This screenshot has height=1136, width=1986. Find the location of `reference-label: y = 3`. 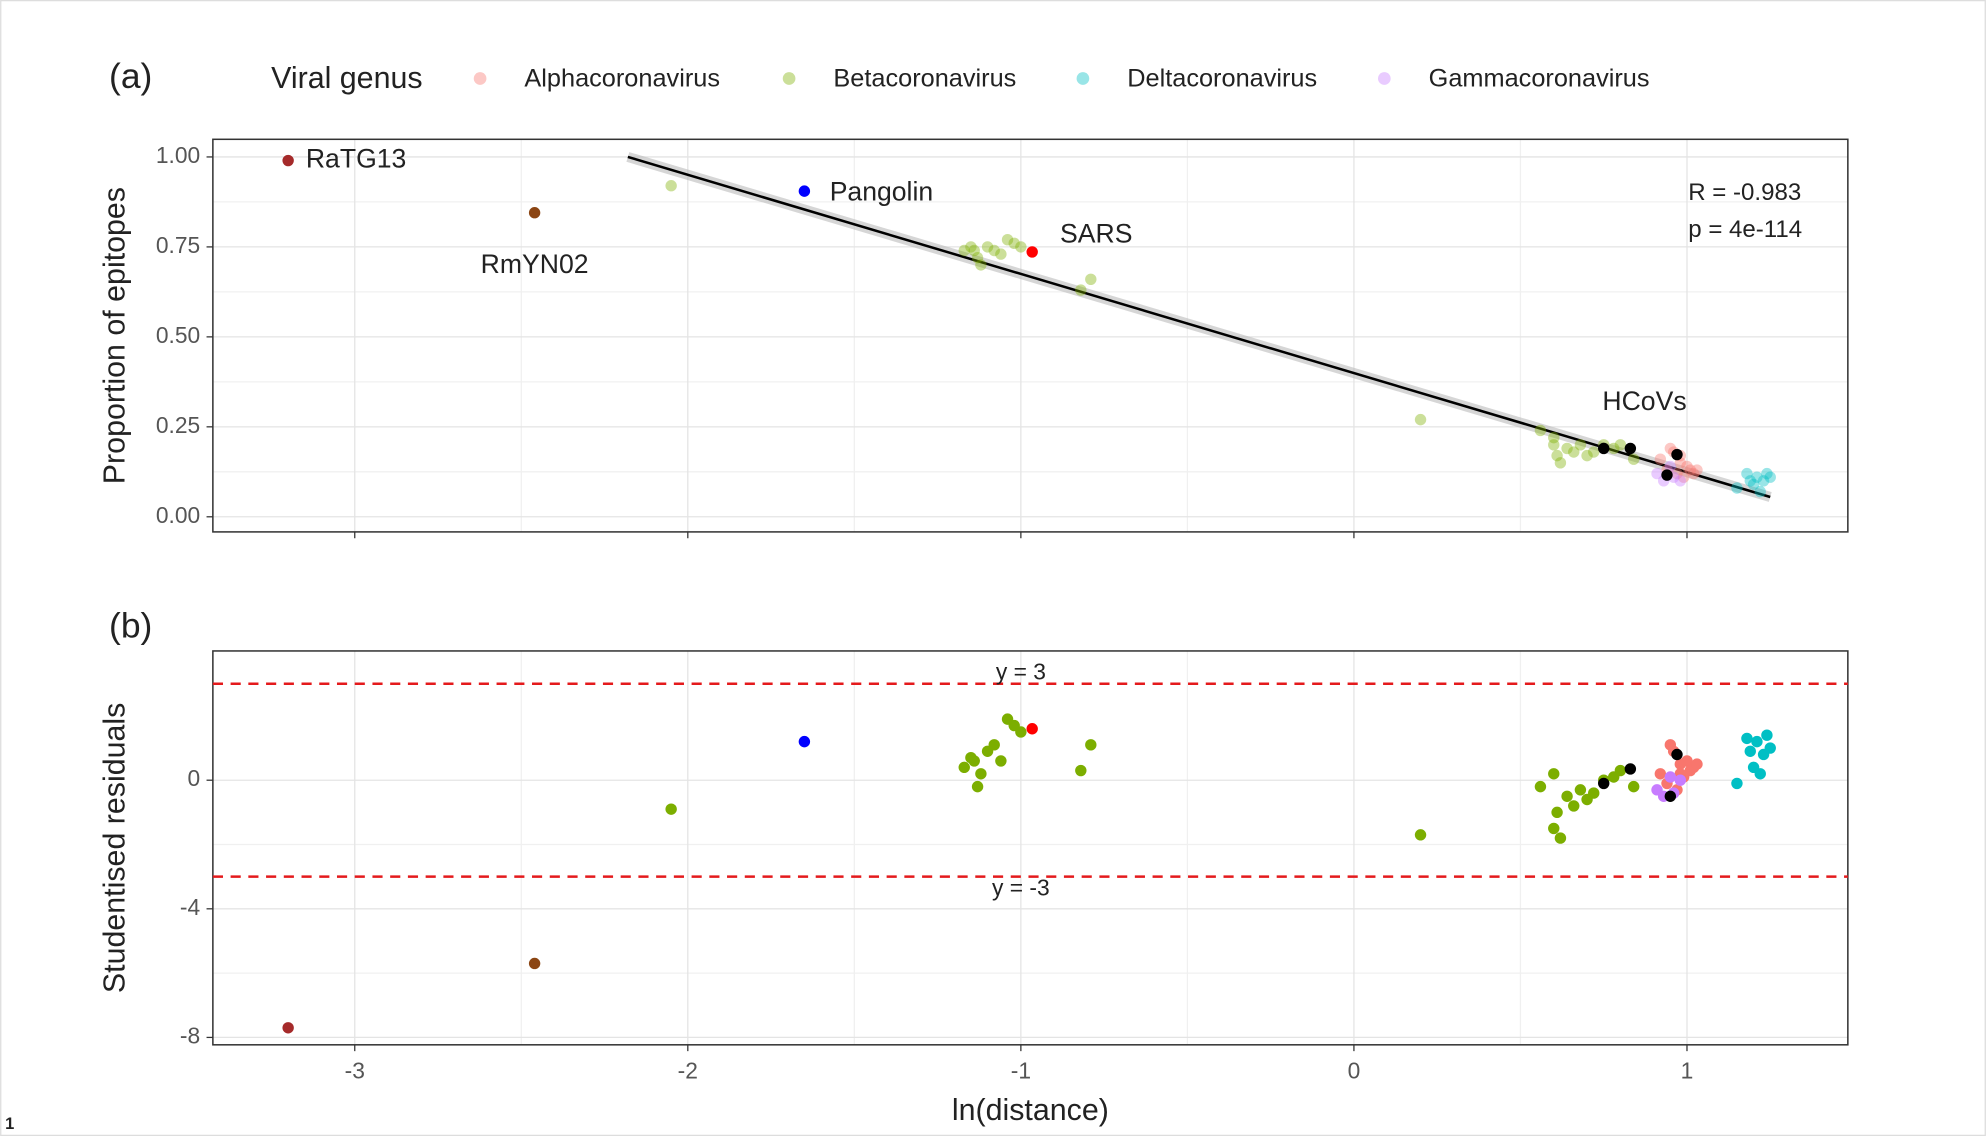

reference-label: y = 3 is located at coordinates (1021, 672).